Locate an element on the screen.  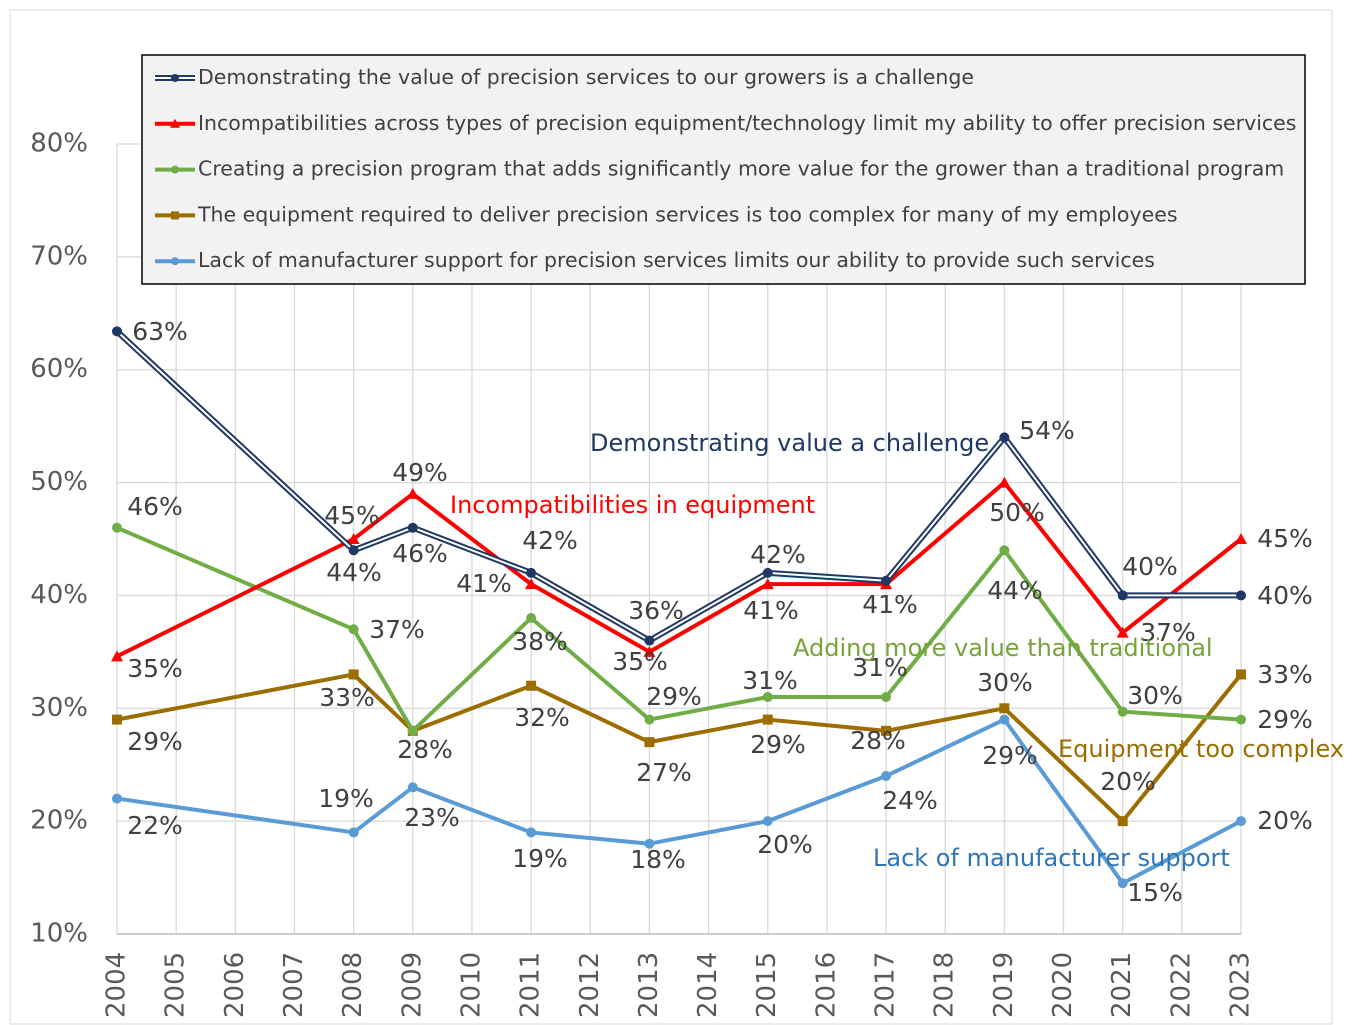
x-tick-label: 2006 is located at coordinates (235, 985).